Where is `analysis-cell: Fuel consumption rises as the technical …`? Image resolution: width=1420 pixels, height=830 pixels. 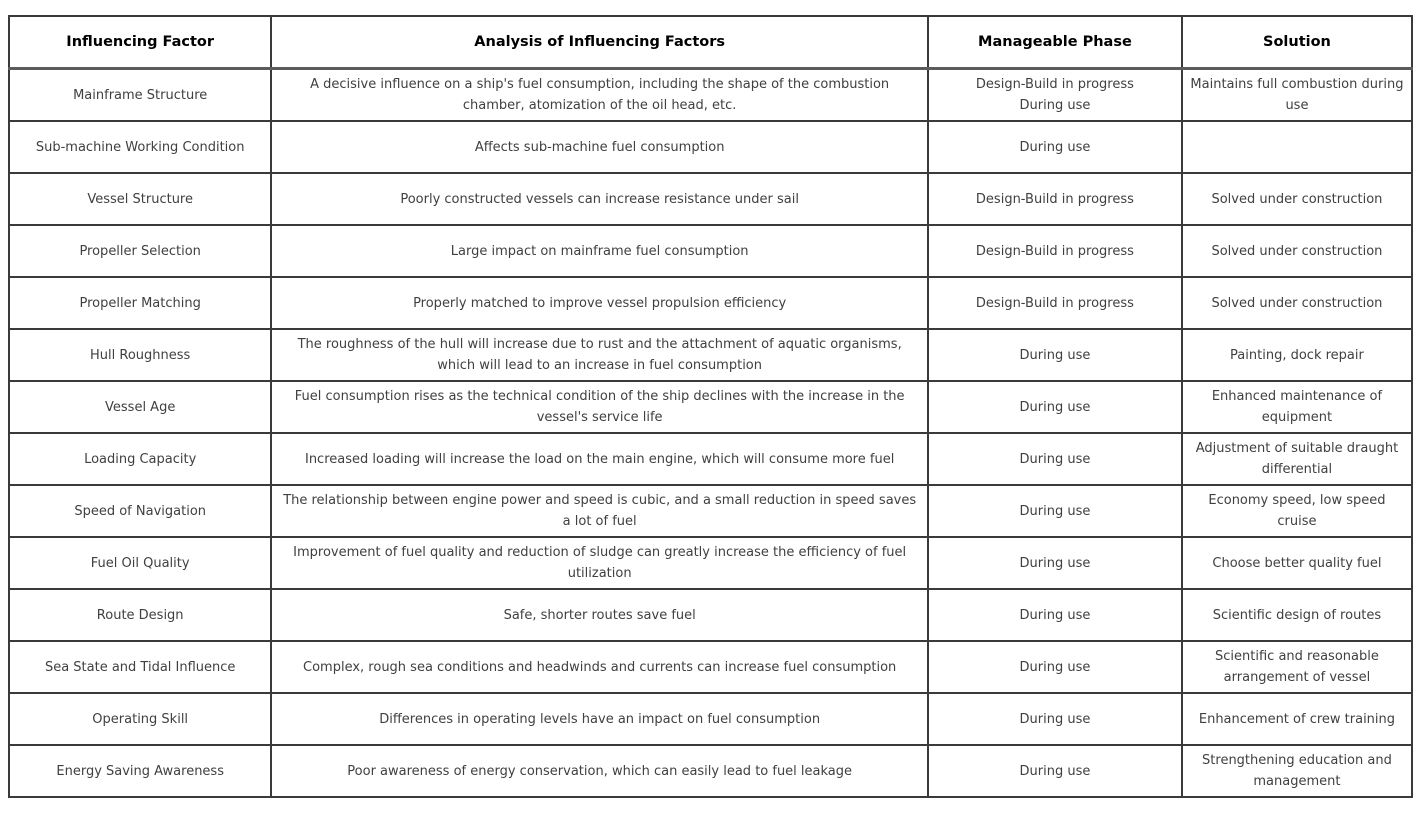
analysis-cell: Fuel consumption rises as the technical … is located at coordinates (599, 407).